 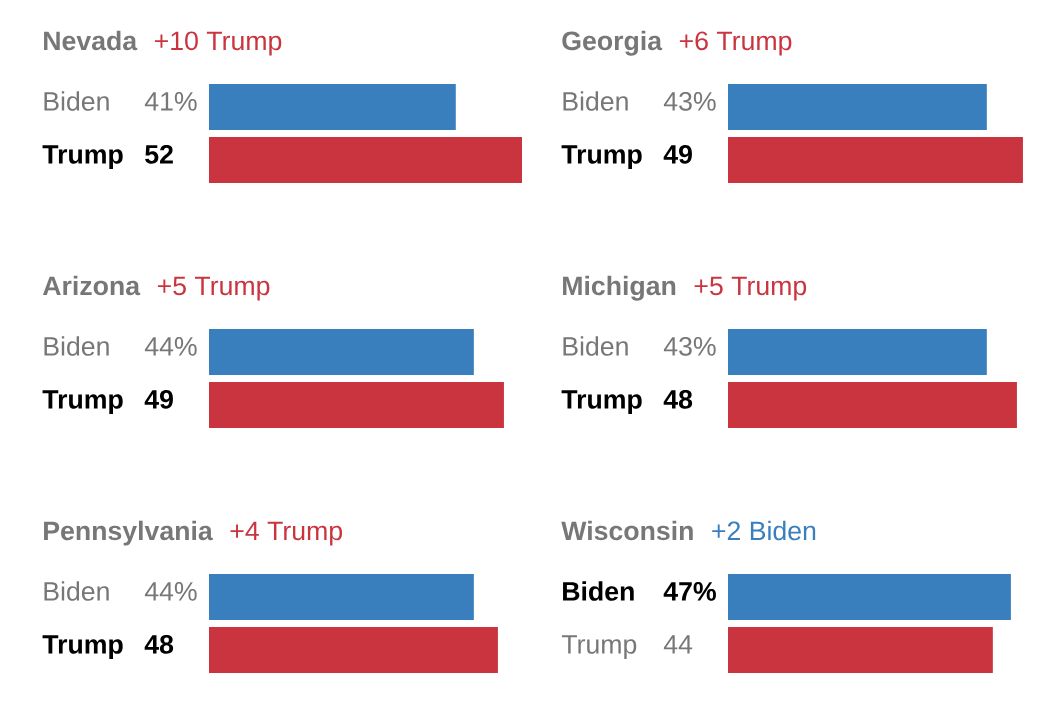 I want to click on chart-subtitle: +2 Biden, so click(x=764, y=530).